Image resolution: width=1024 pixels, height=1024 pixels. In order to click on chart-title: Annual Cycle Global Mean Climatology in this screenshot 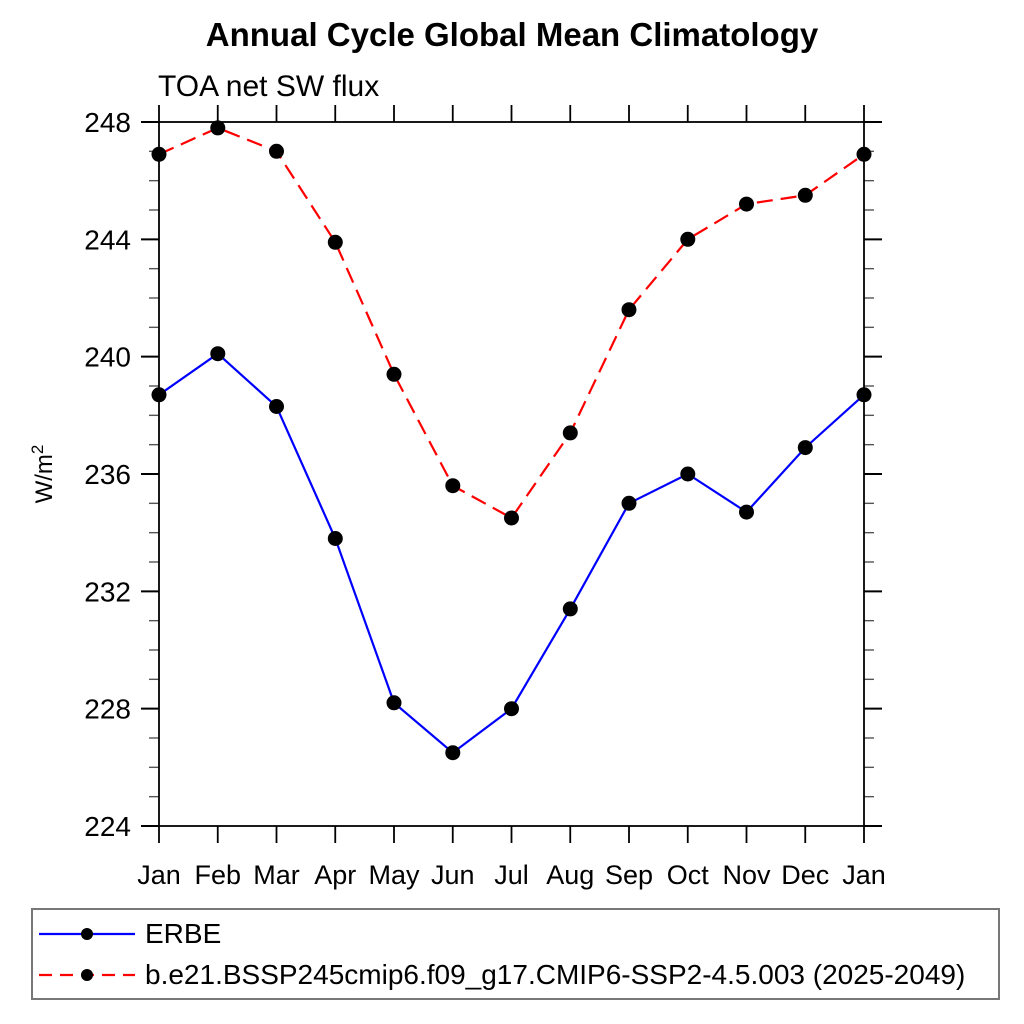, I will do `click(512, 34)`.